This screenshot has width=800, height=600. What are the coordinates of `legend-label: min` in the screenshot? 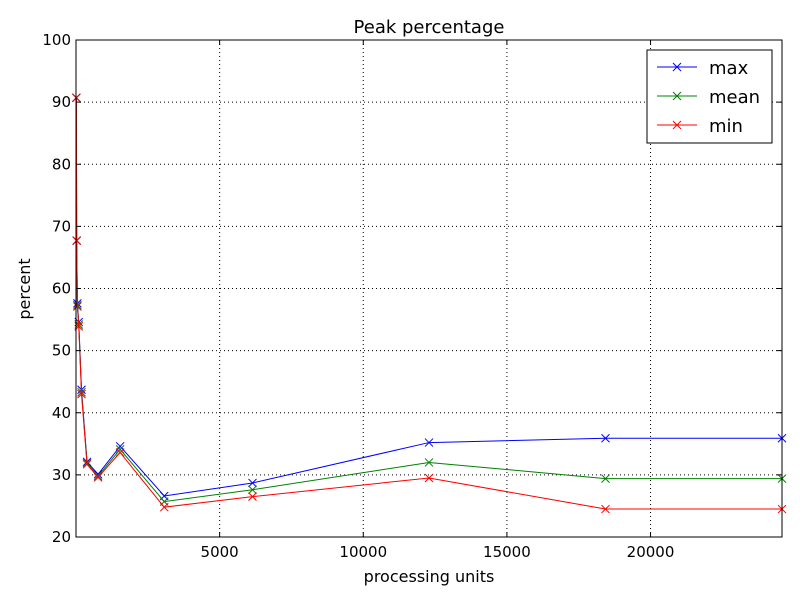 It's located at (726, 126).